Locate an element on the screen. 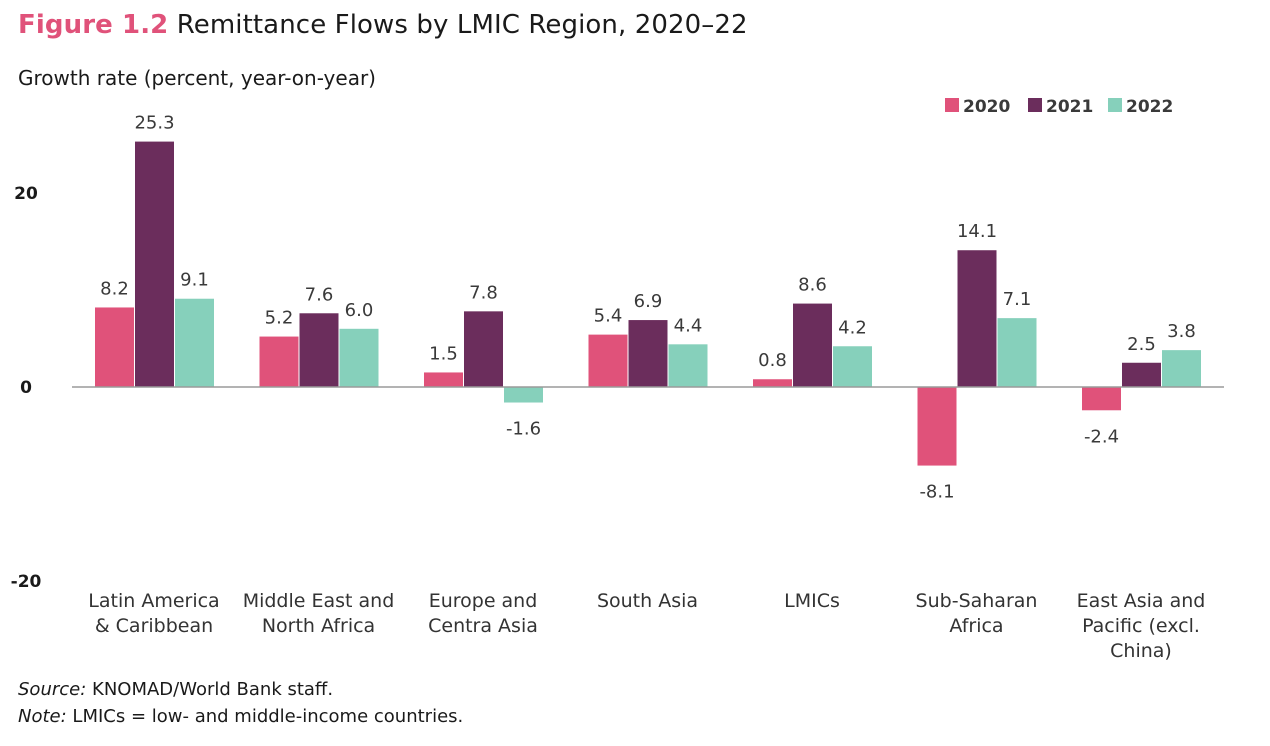 The height and width of the screenshot is (746, 1270). data-label: -1.6 is located at coordinates (523, 429).